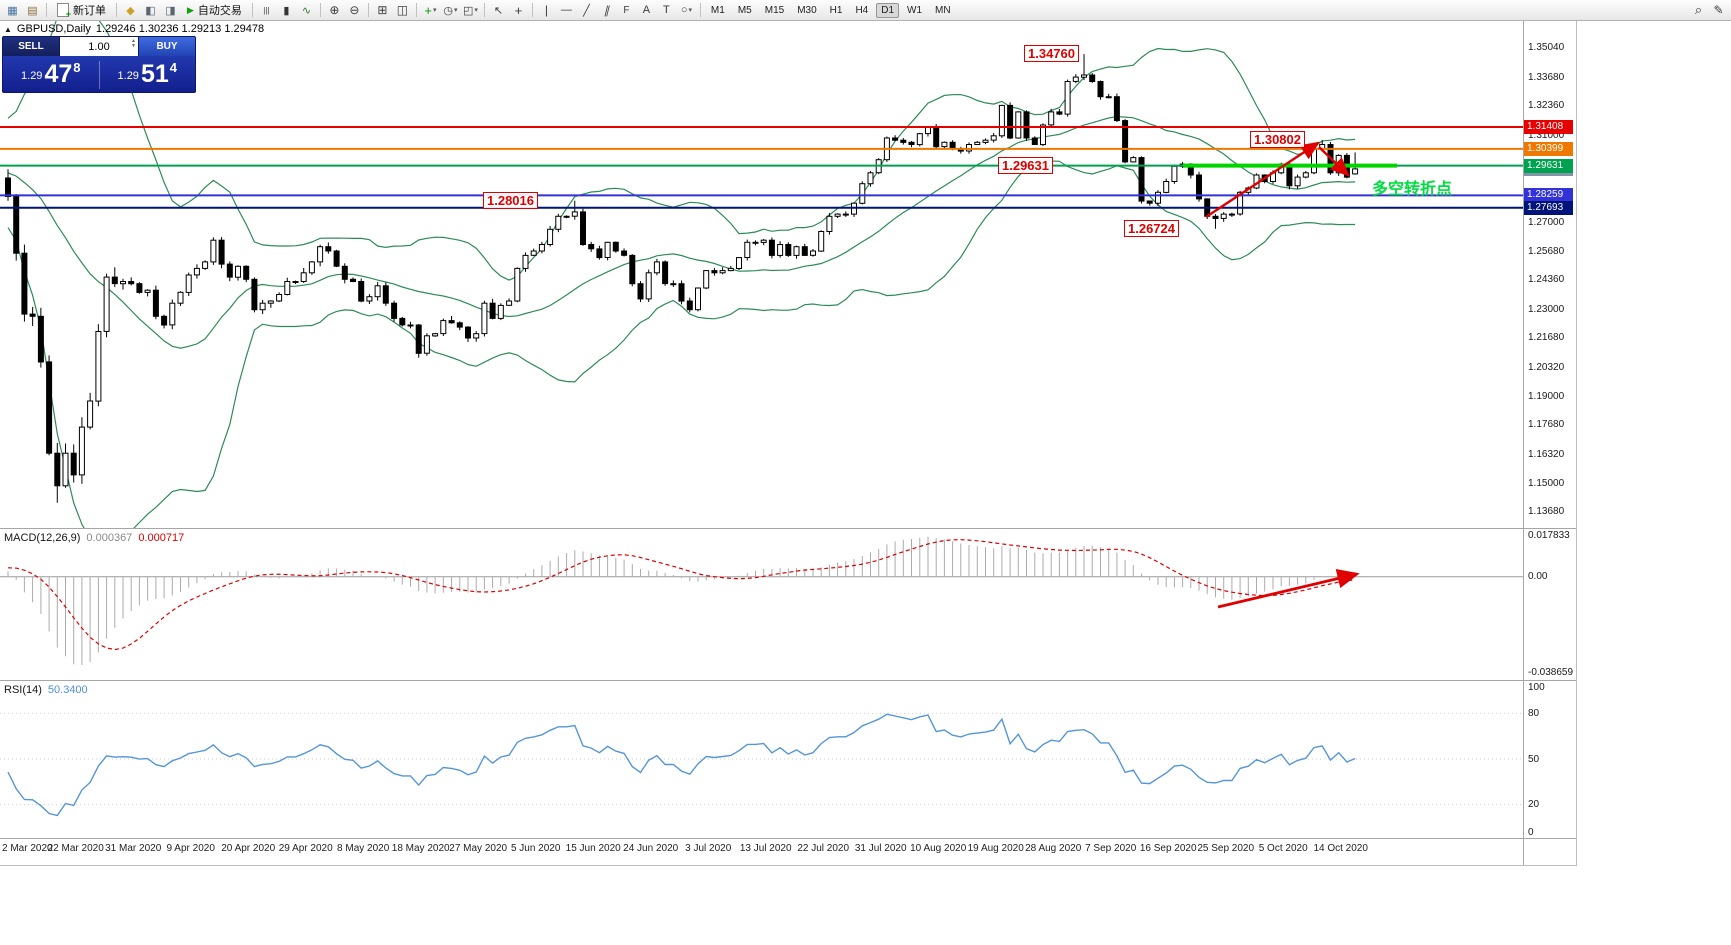 Image resolution: width=1731 pixels, height=945 pixels. Describe the element at coordinates (1340, 848) in the screenshot. I see `time-label: 14 Oct 2020` at that location.